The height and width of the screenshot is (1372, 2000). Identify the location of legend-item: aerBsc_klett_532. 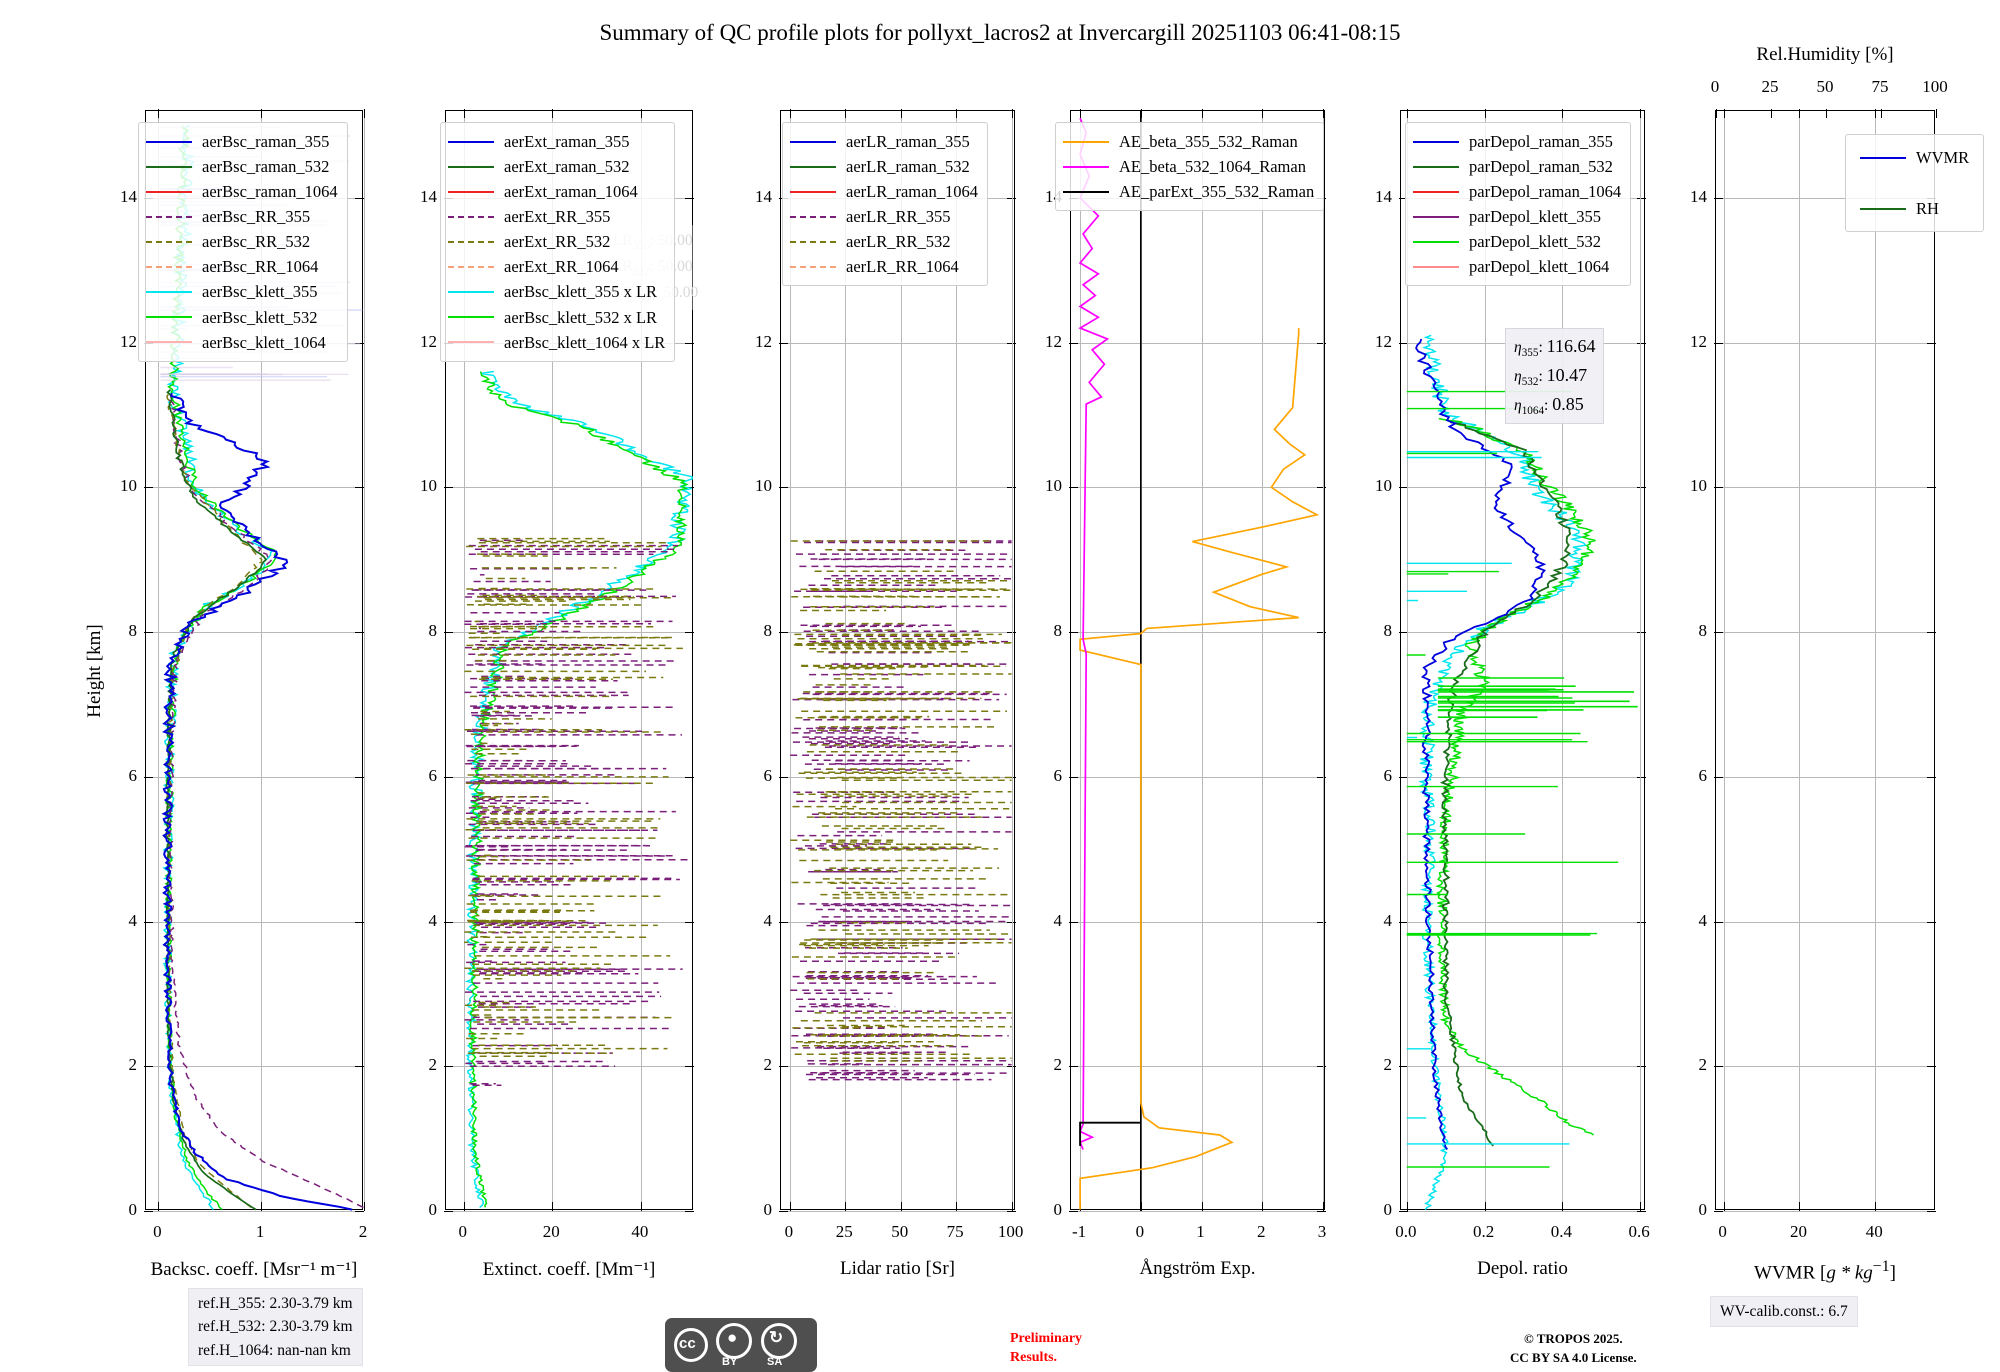
(242, 317).